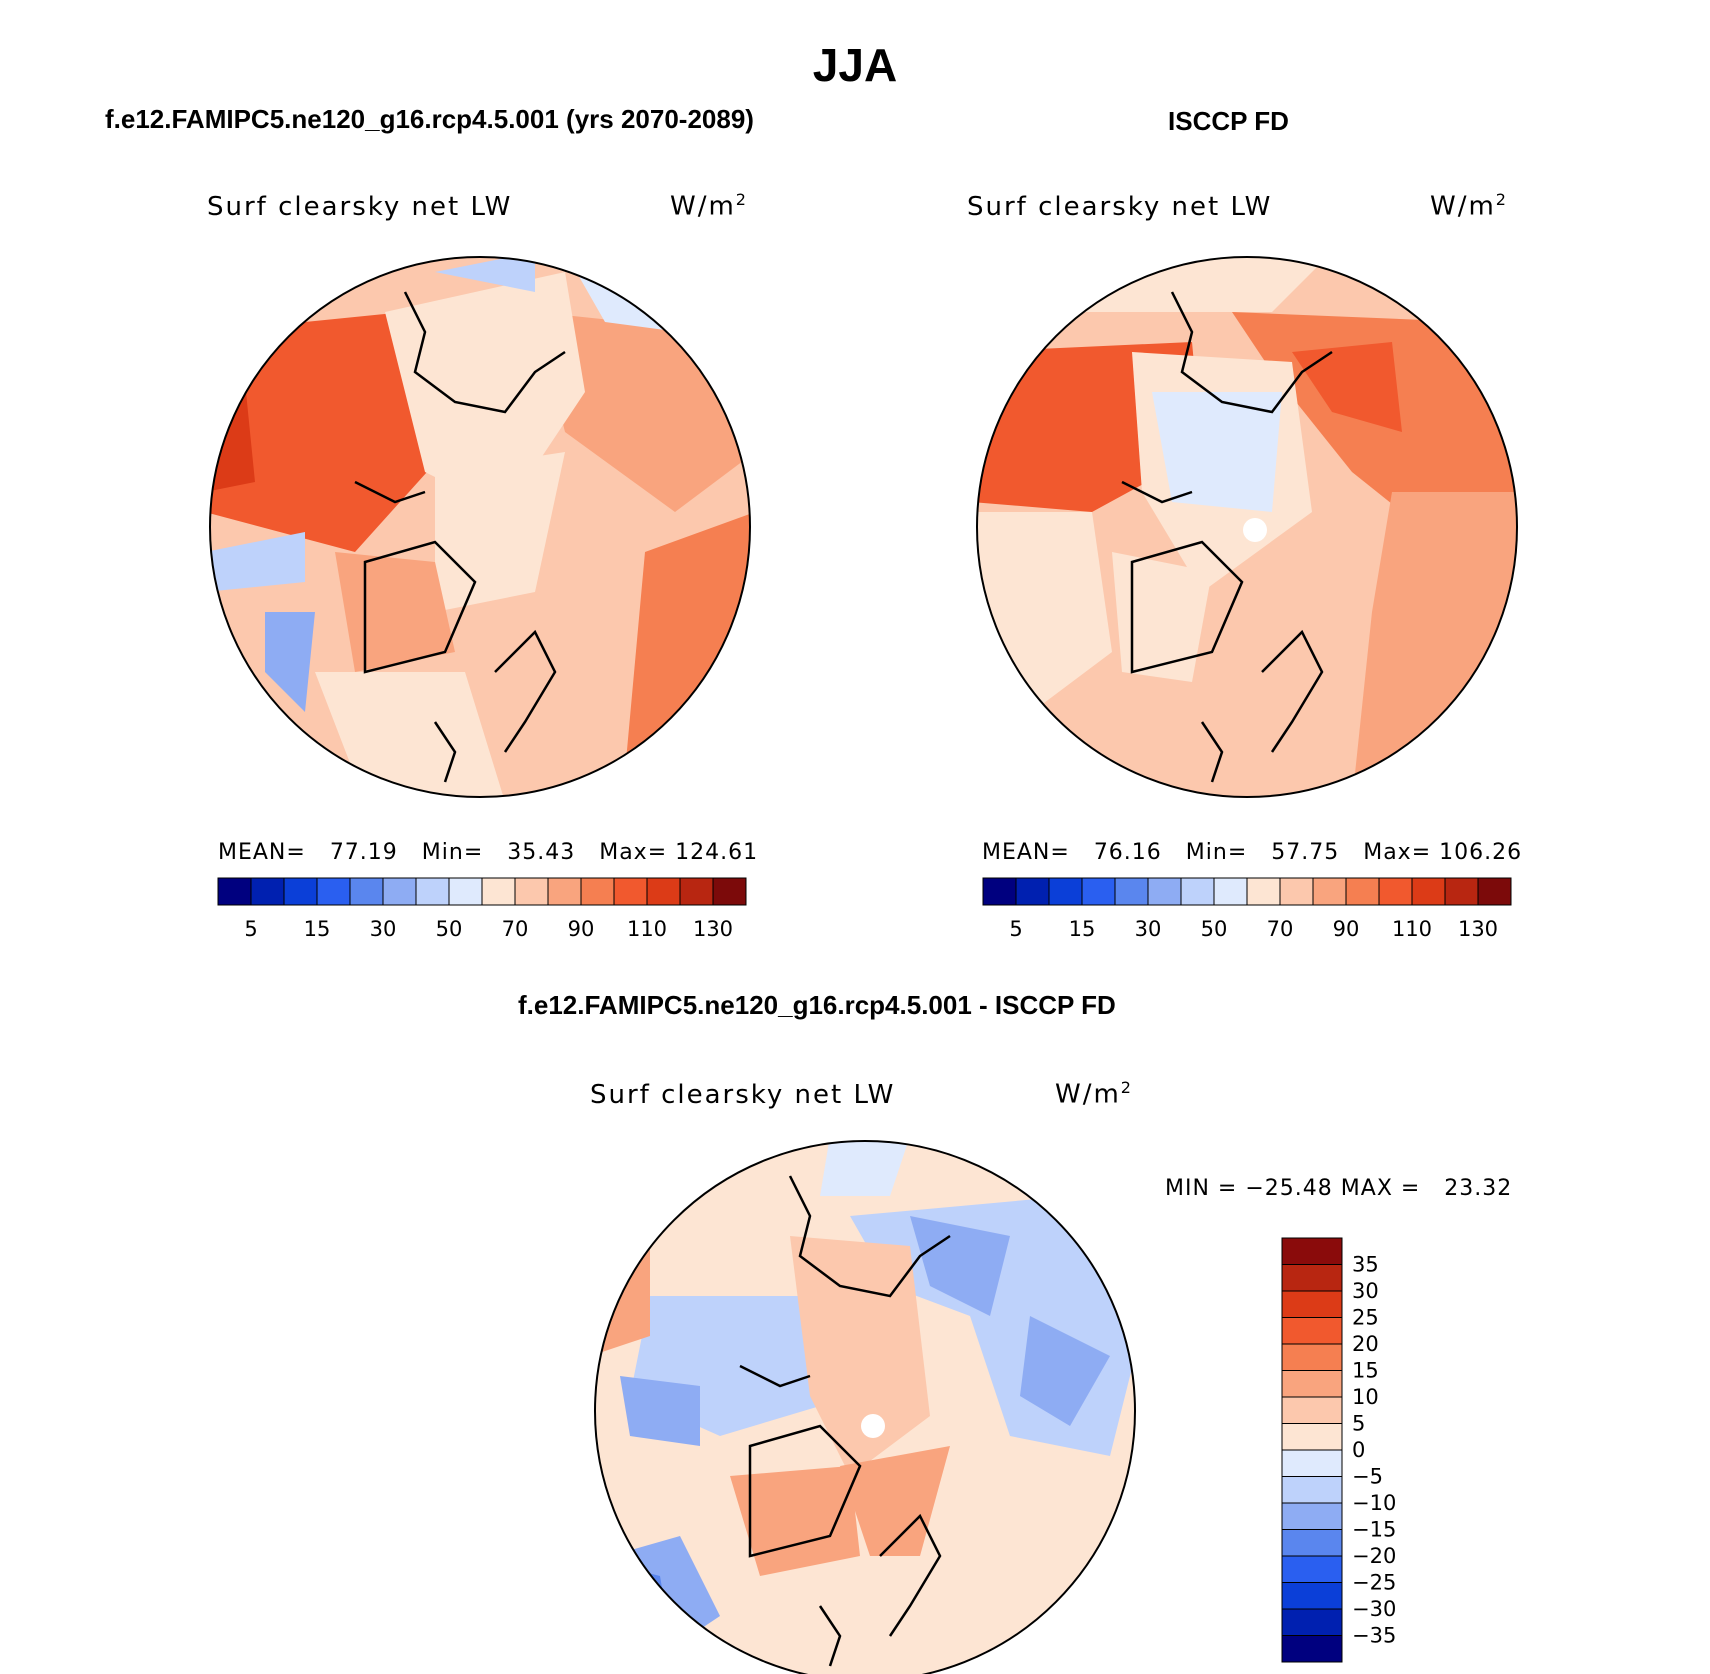  What do you see at coordinates (515, 929) in the screenshot?
I see `model-colorbar-tick-label: 70` at bounding box center [515, 929].